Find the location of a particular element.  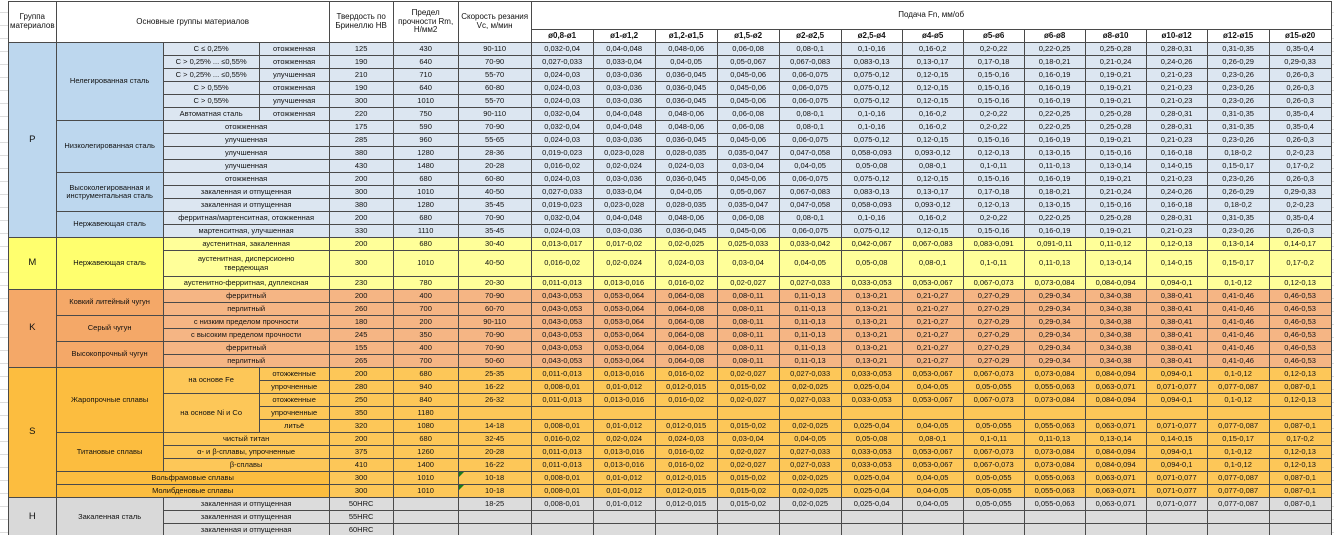

material-state-cell: упрочненные is located at coordinates (294, 413).